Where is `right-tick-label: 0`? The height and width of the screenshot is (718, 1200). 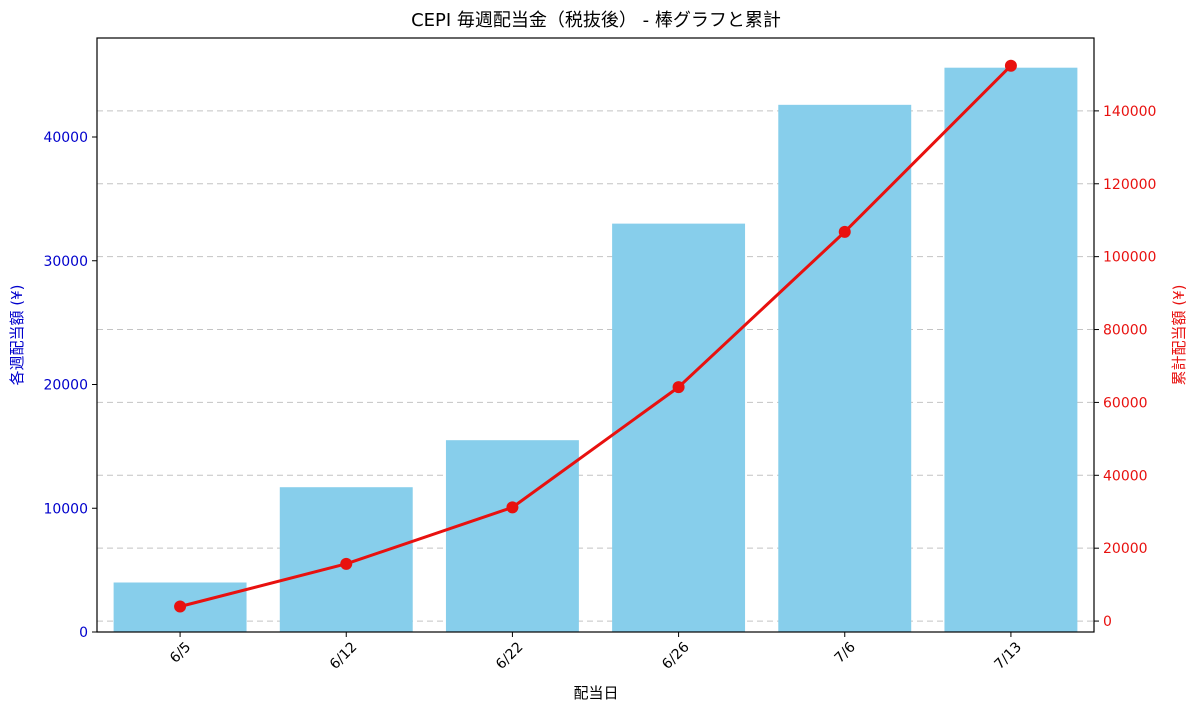
right-tick-label: 0 is located at coordinates (1107, 622).